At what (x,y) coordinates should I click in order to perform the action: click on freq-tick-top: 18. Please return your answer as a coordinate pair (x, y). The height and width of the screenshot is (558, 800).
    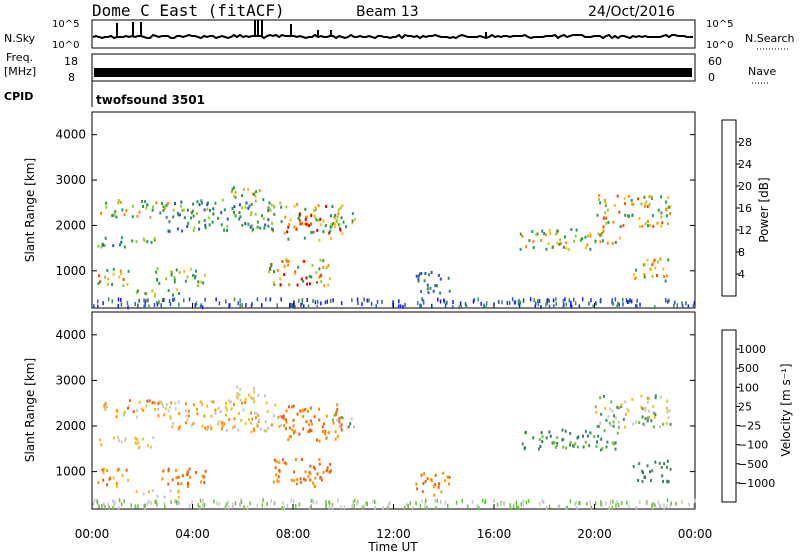
    Looking at the image, I should click on (71, 61).